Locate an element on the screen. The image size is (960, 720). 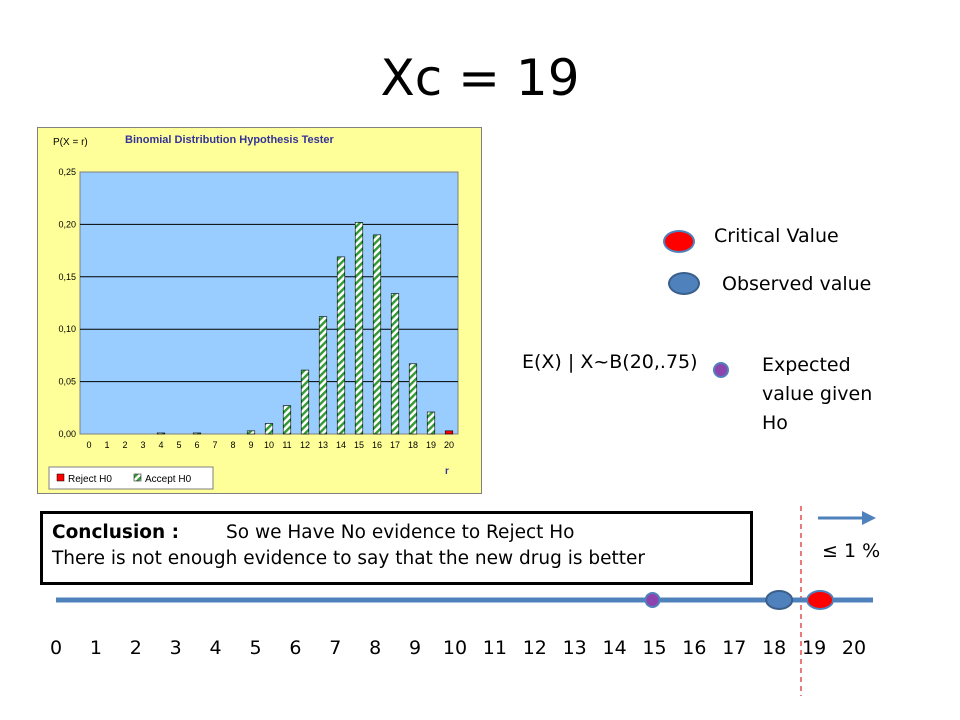
legend-accept-label: Accept H0 is located at coordinates (168, 479).